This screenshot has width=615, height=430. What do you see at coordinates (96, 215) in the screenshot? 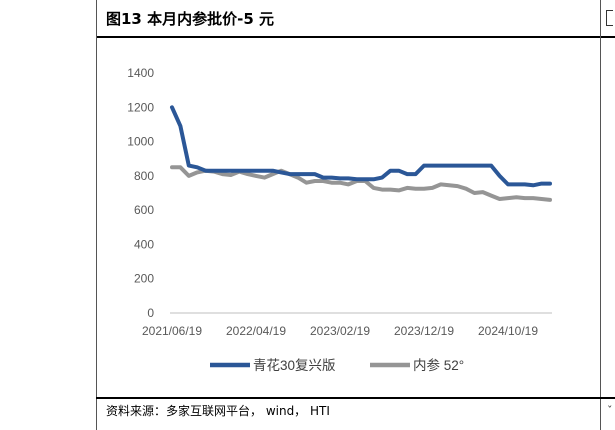
I see `left-border` at bounding box center [96, 215].